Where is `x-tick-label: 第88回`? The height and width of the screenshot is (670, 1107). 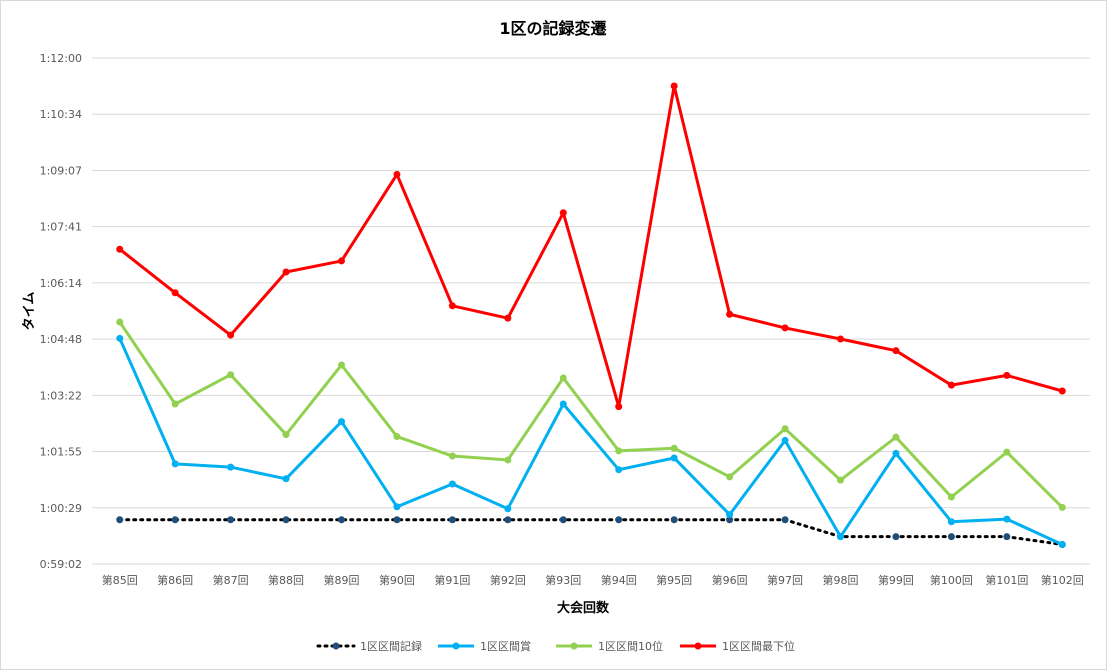 x-tick-label: 第88回 is located at coordinates (286, 580).